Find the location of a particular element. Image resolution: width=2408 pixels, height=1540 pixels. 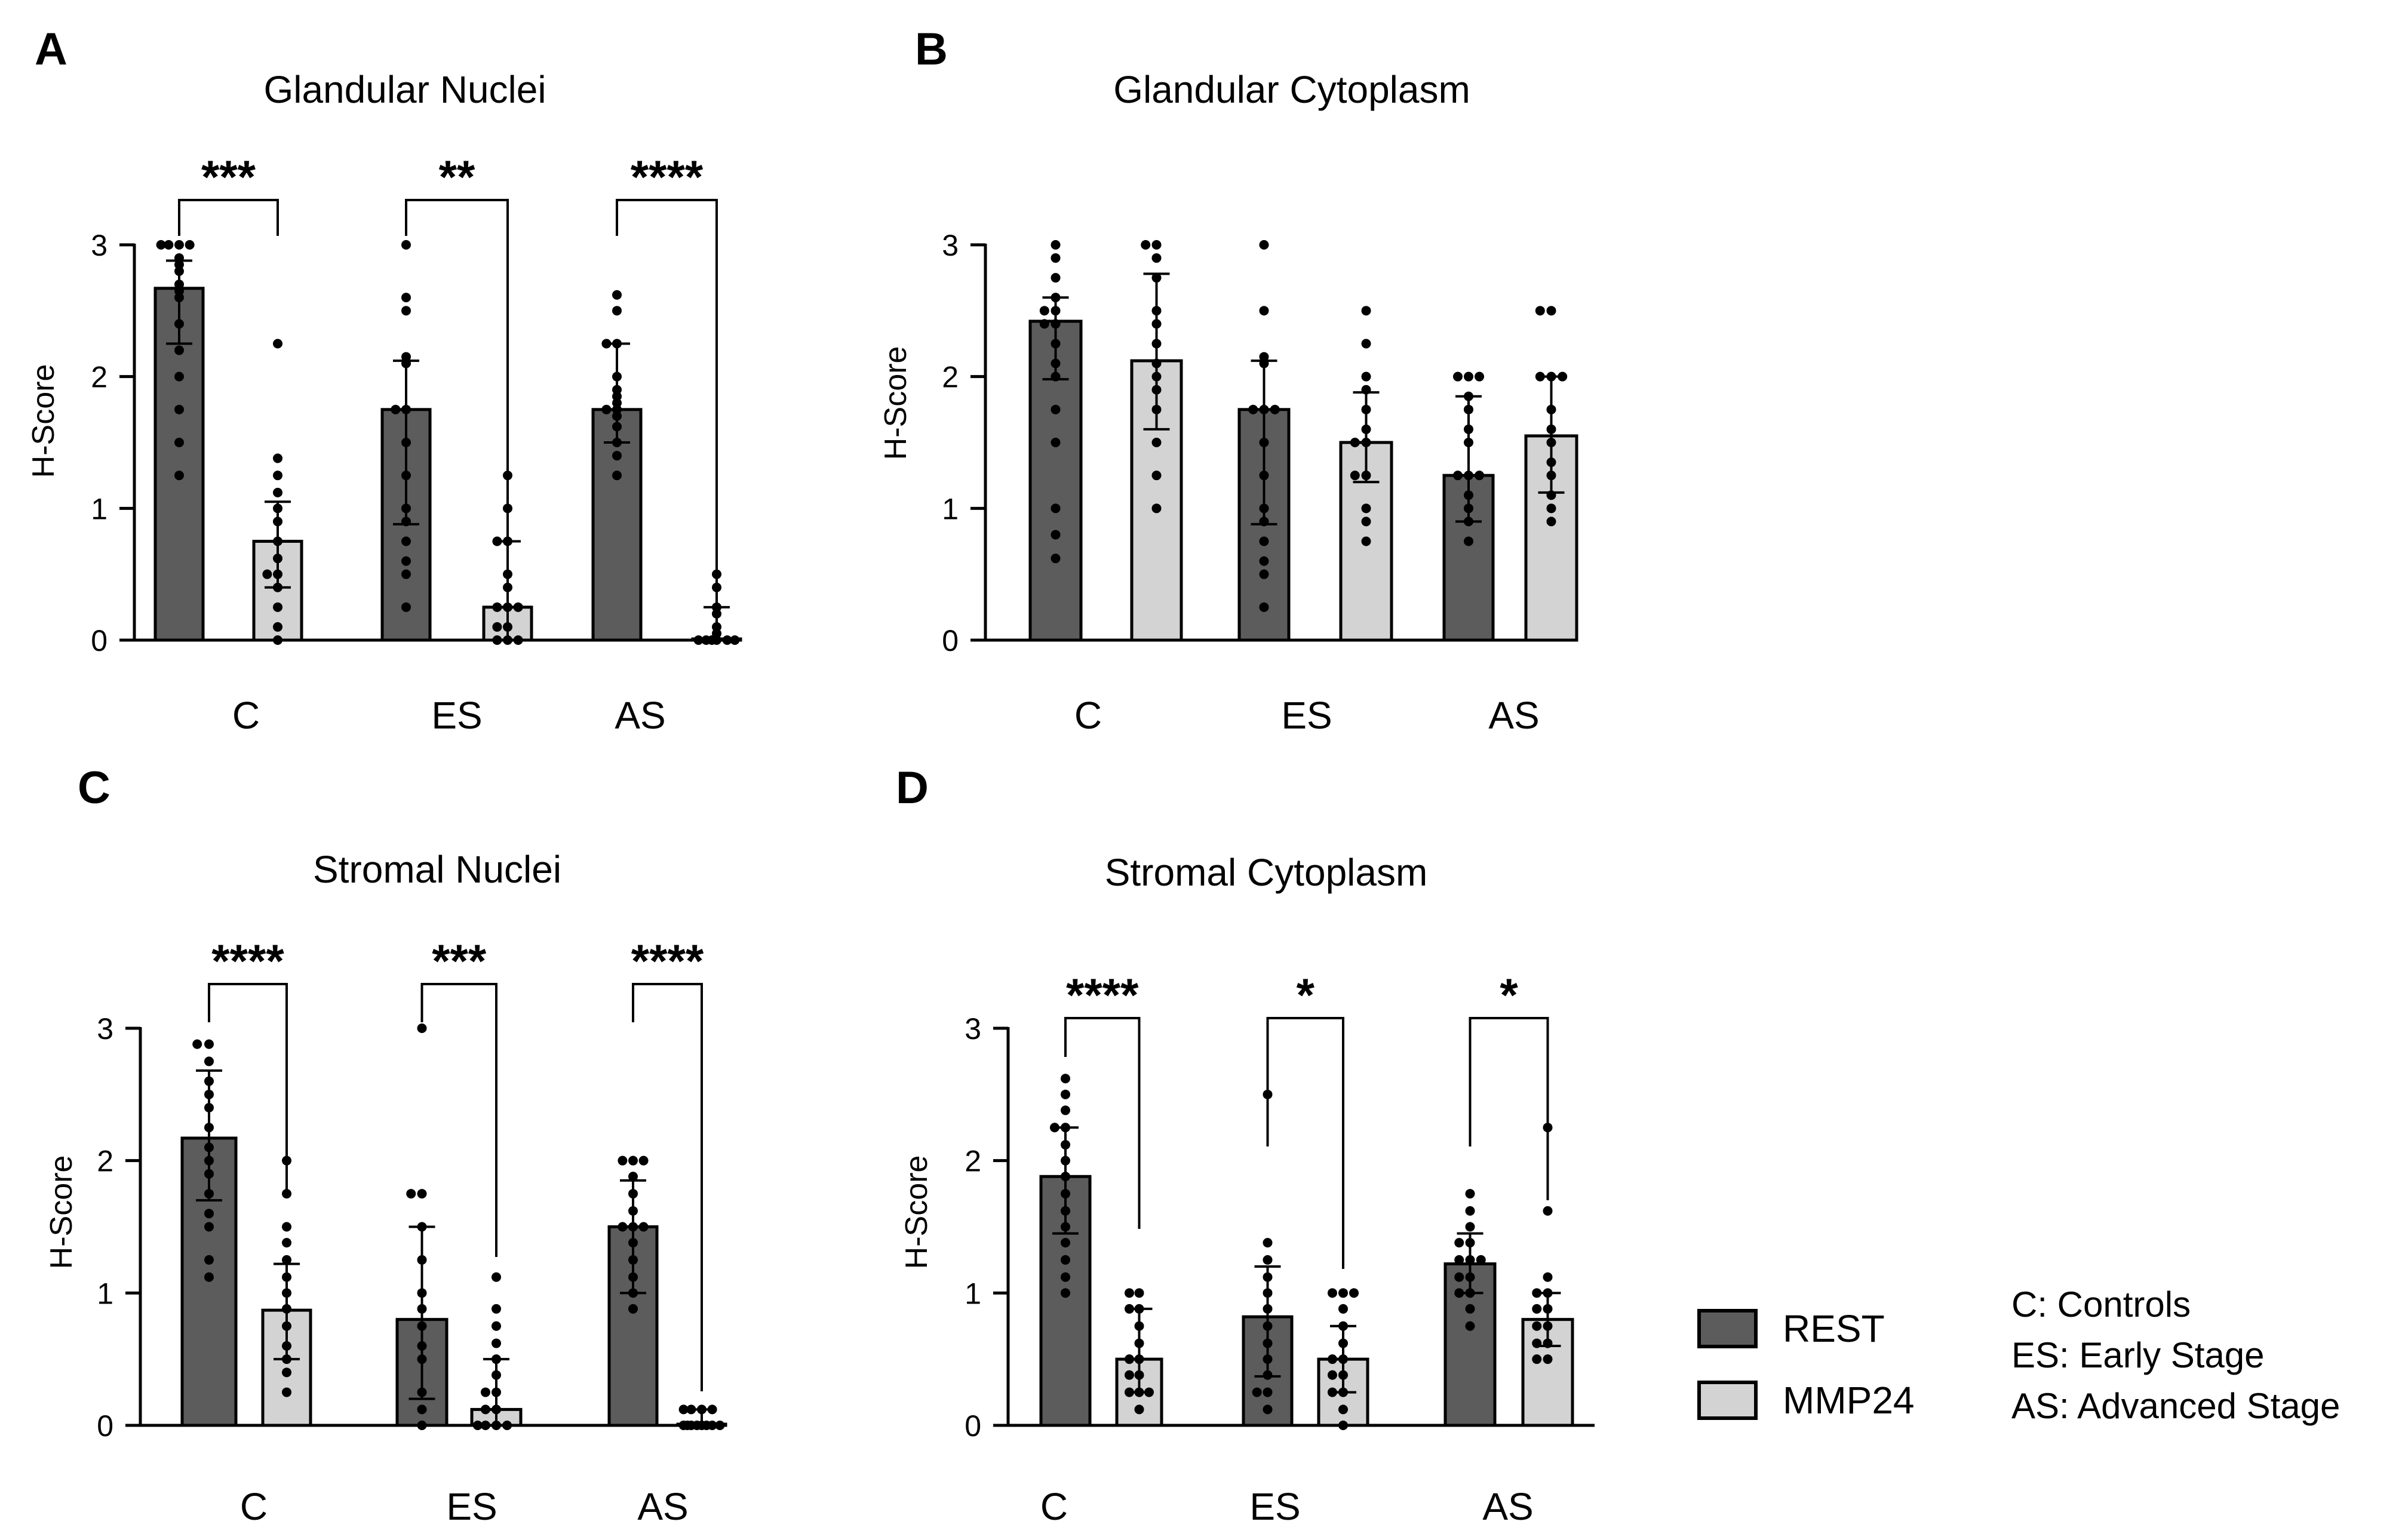

x-tick-label-es: ES is located at coordinates (456, 716).